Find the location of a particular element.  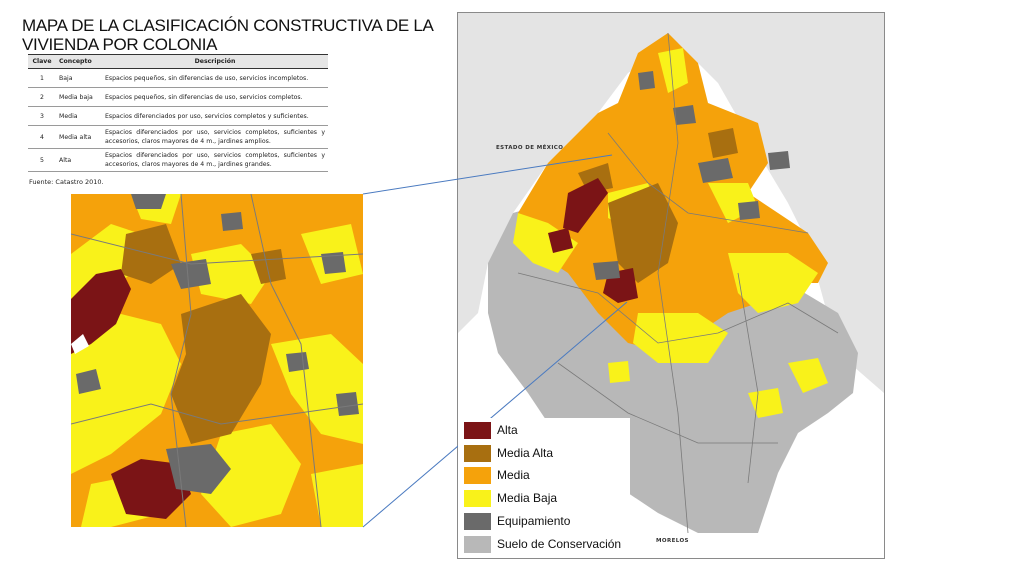

legend-label: Media Baja is located at coordinates (527, 498).